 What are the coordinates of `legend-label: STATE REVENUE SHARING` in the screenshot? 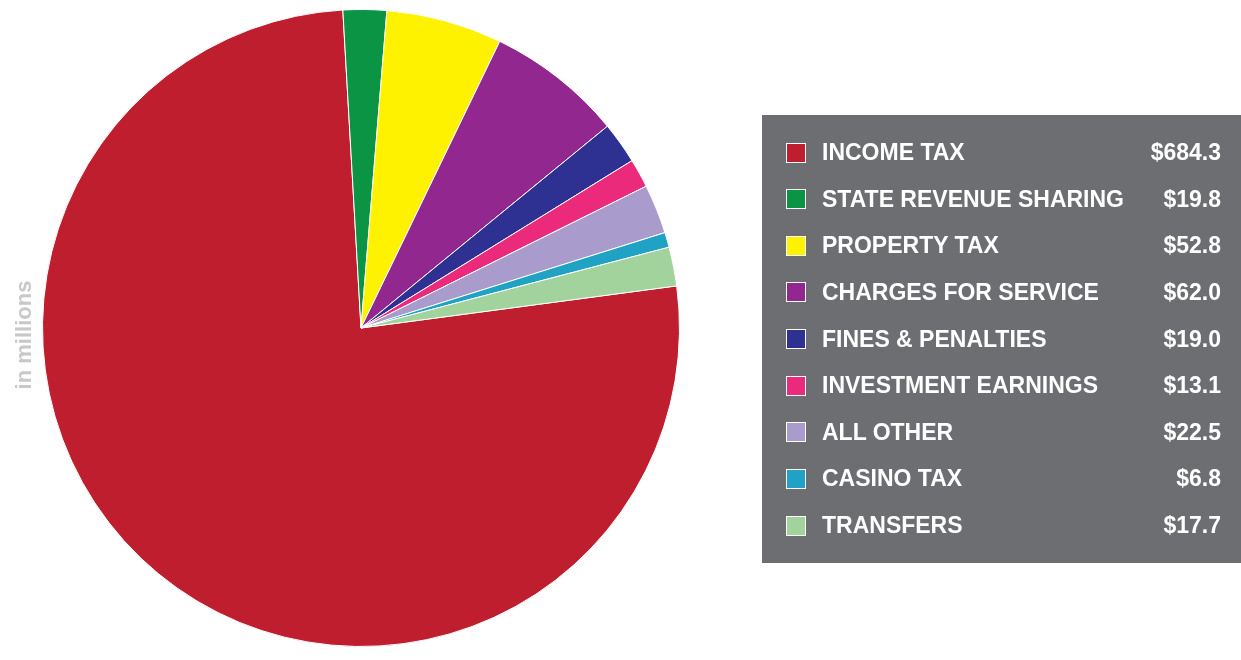 It's located at (973, 199).